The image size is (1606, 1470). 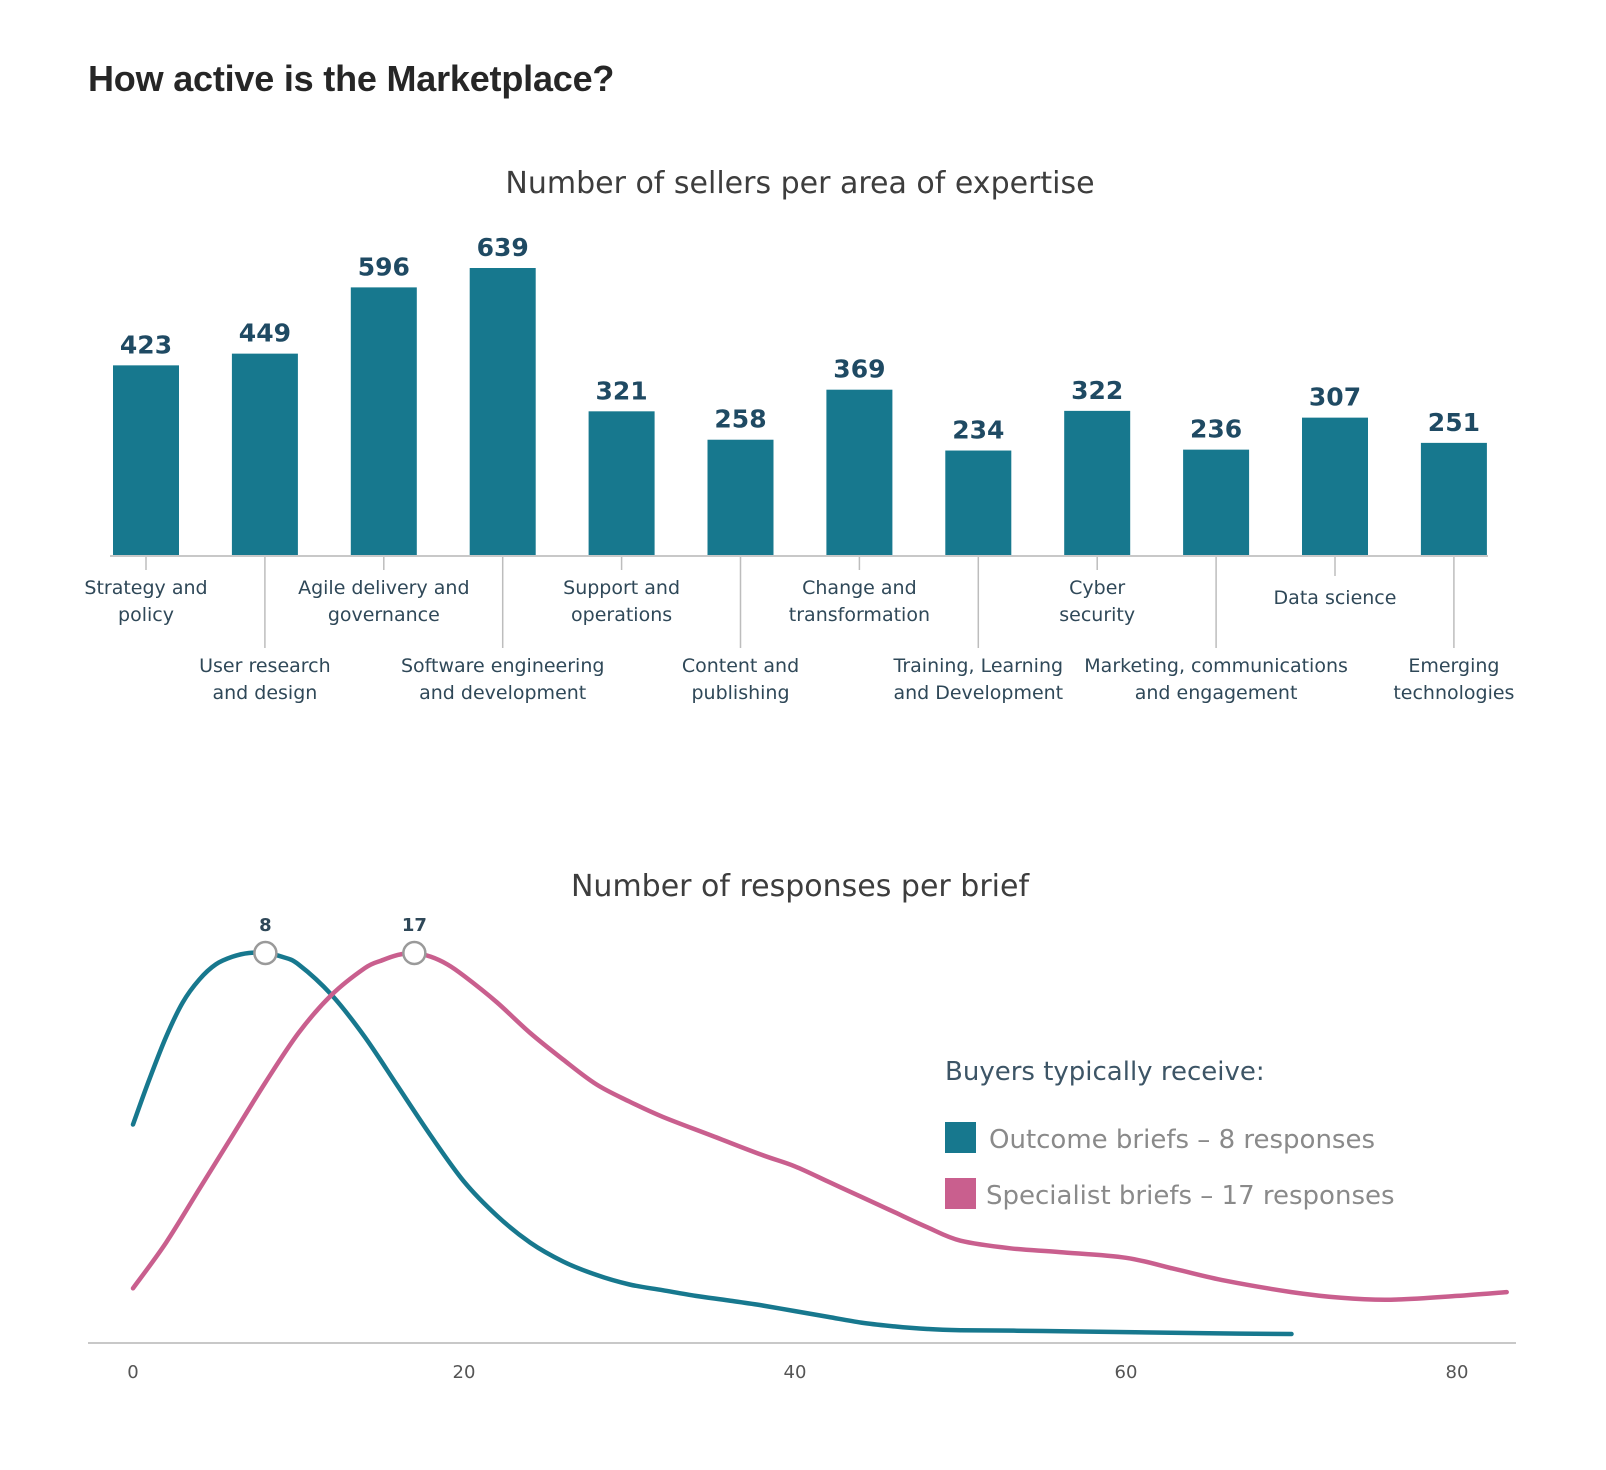 What do you see at coordinates (1216, 429) in the screenshot?
I see `bar-value-label: 236` at bounding box center [1216, 429].